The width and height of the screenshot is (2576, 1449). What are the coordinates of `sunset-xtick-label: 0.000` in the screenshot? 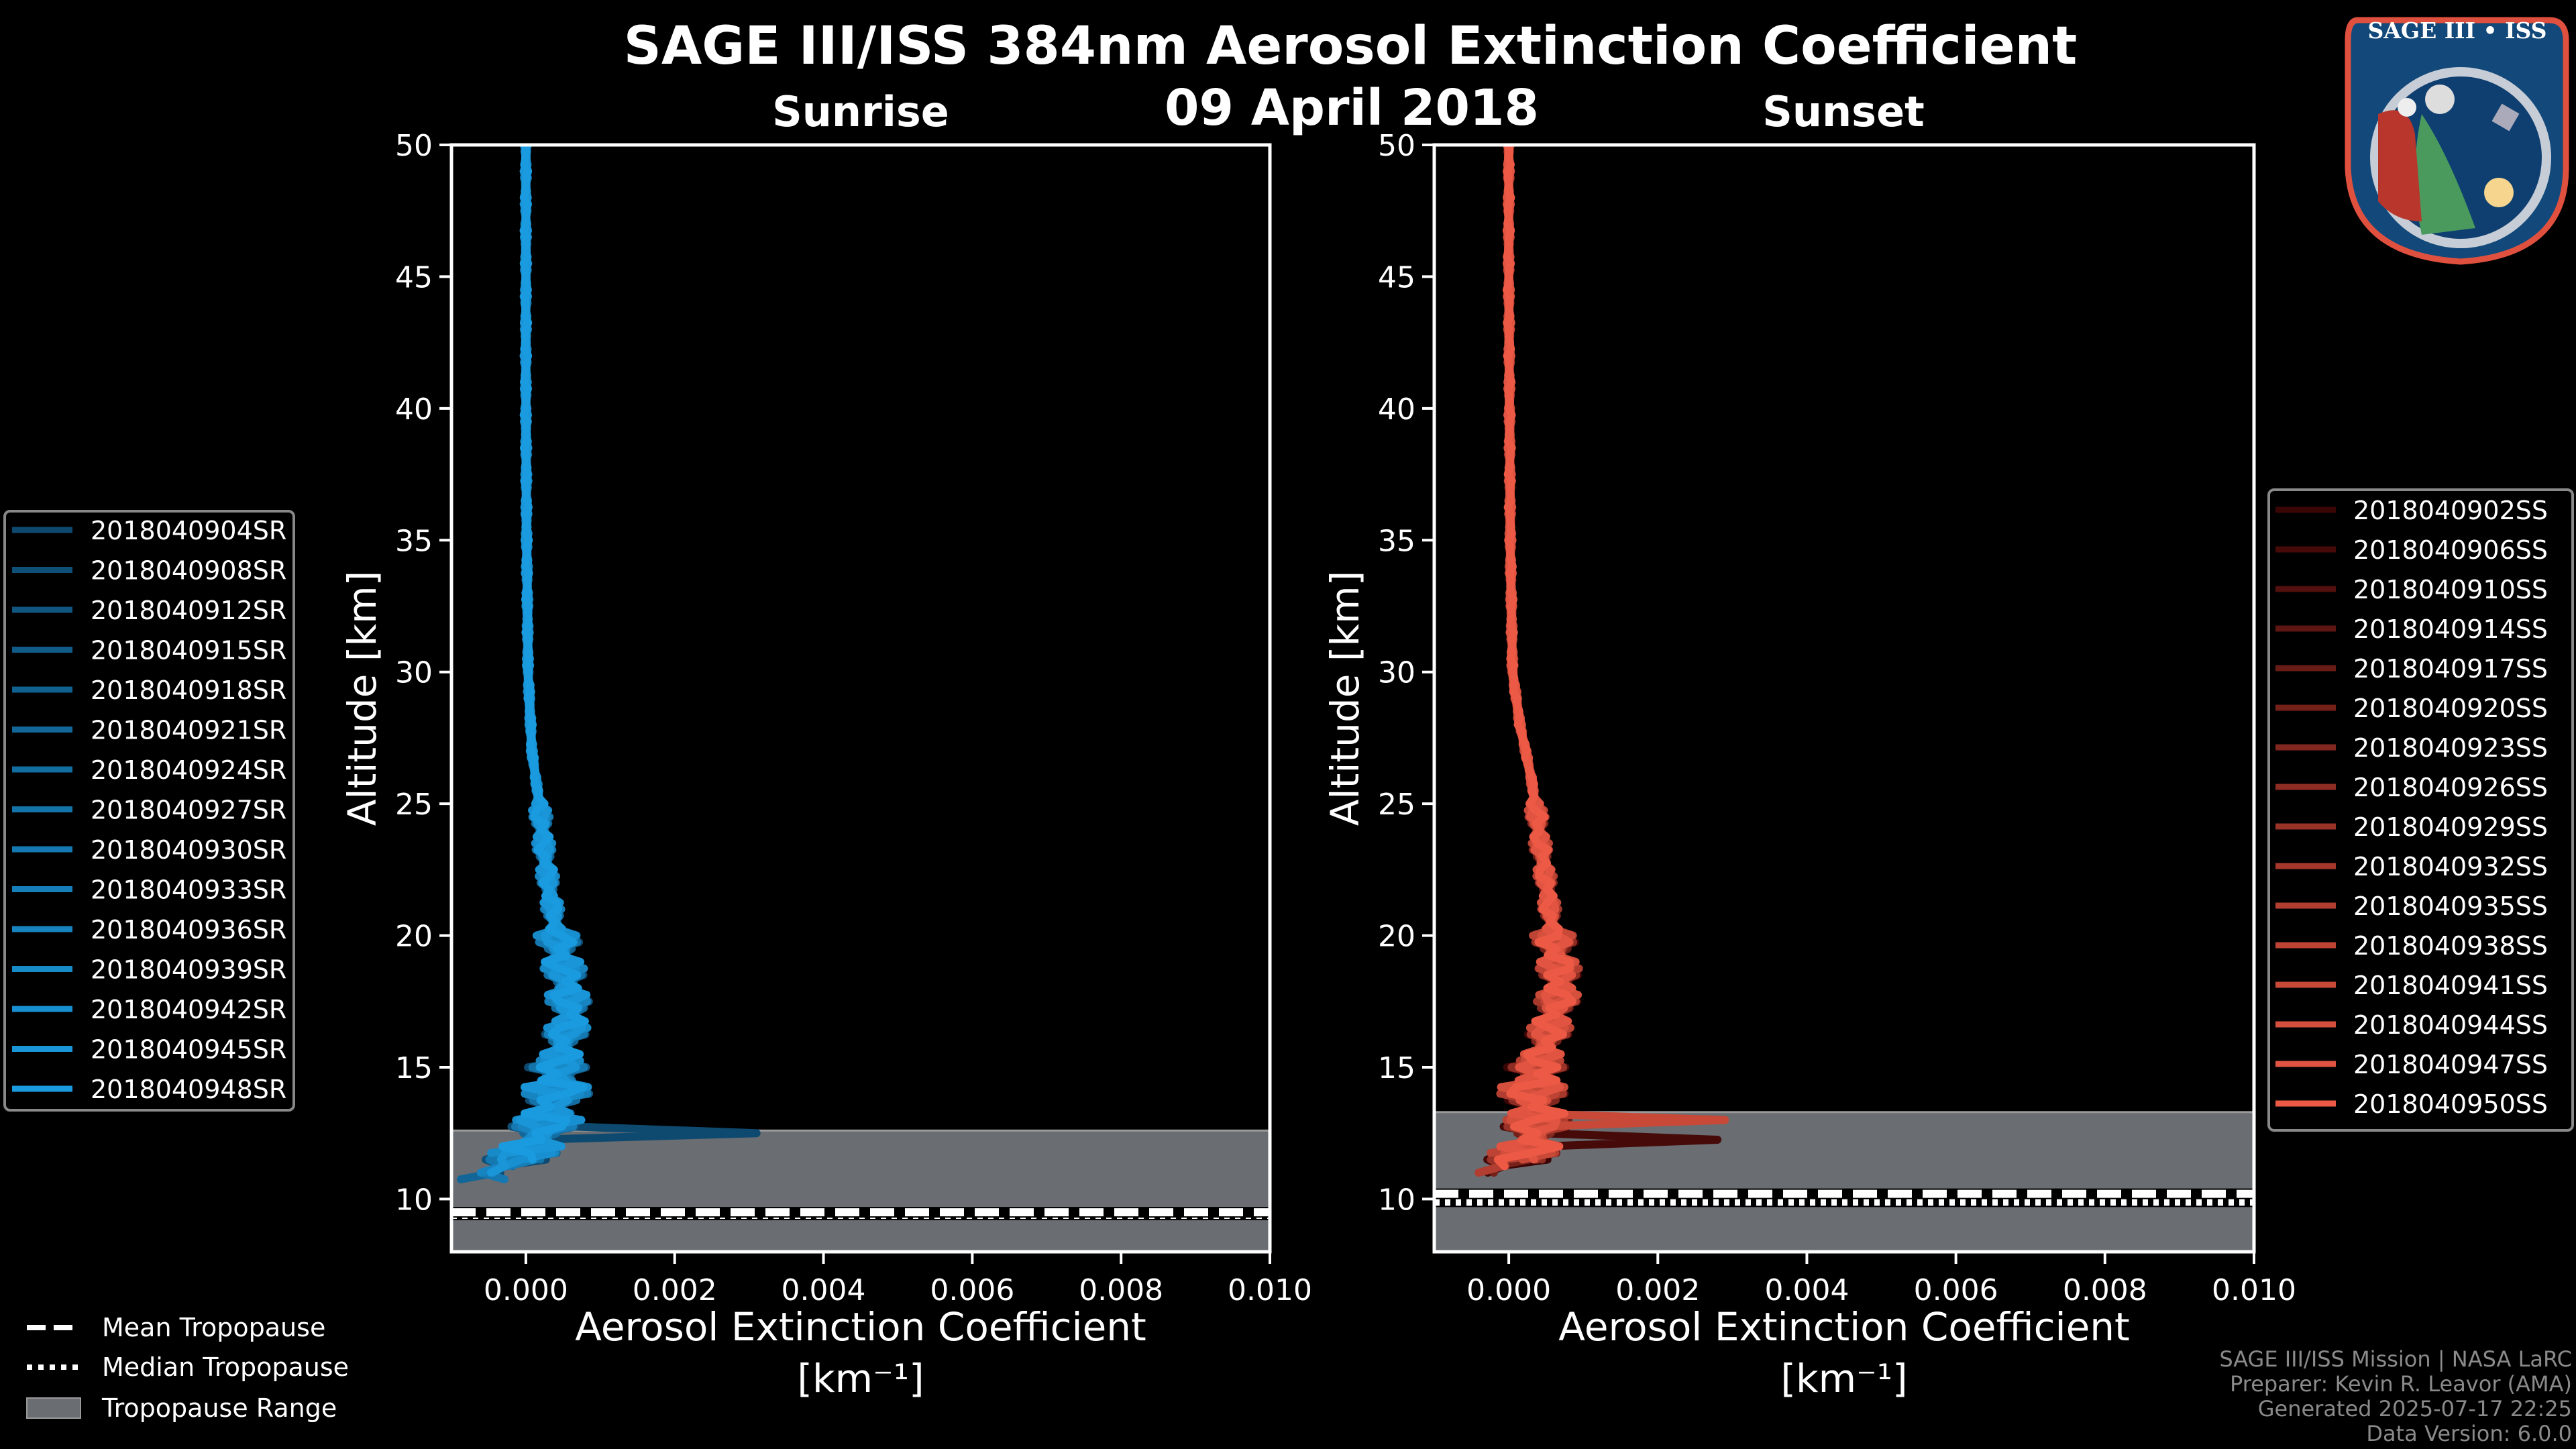 It's located at (1508, 1290).